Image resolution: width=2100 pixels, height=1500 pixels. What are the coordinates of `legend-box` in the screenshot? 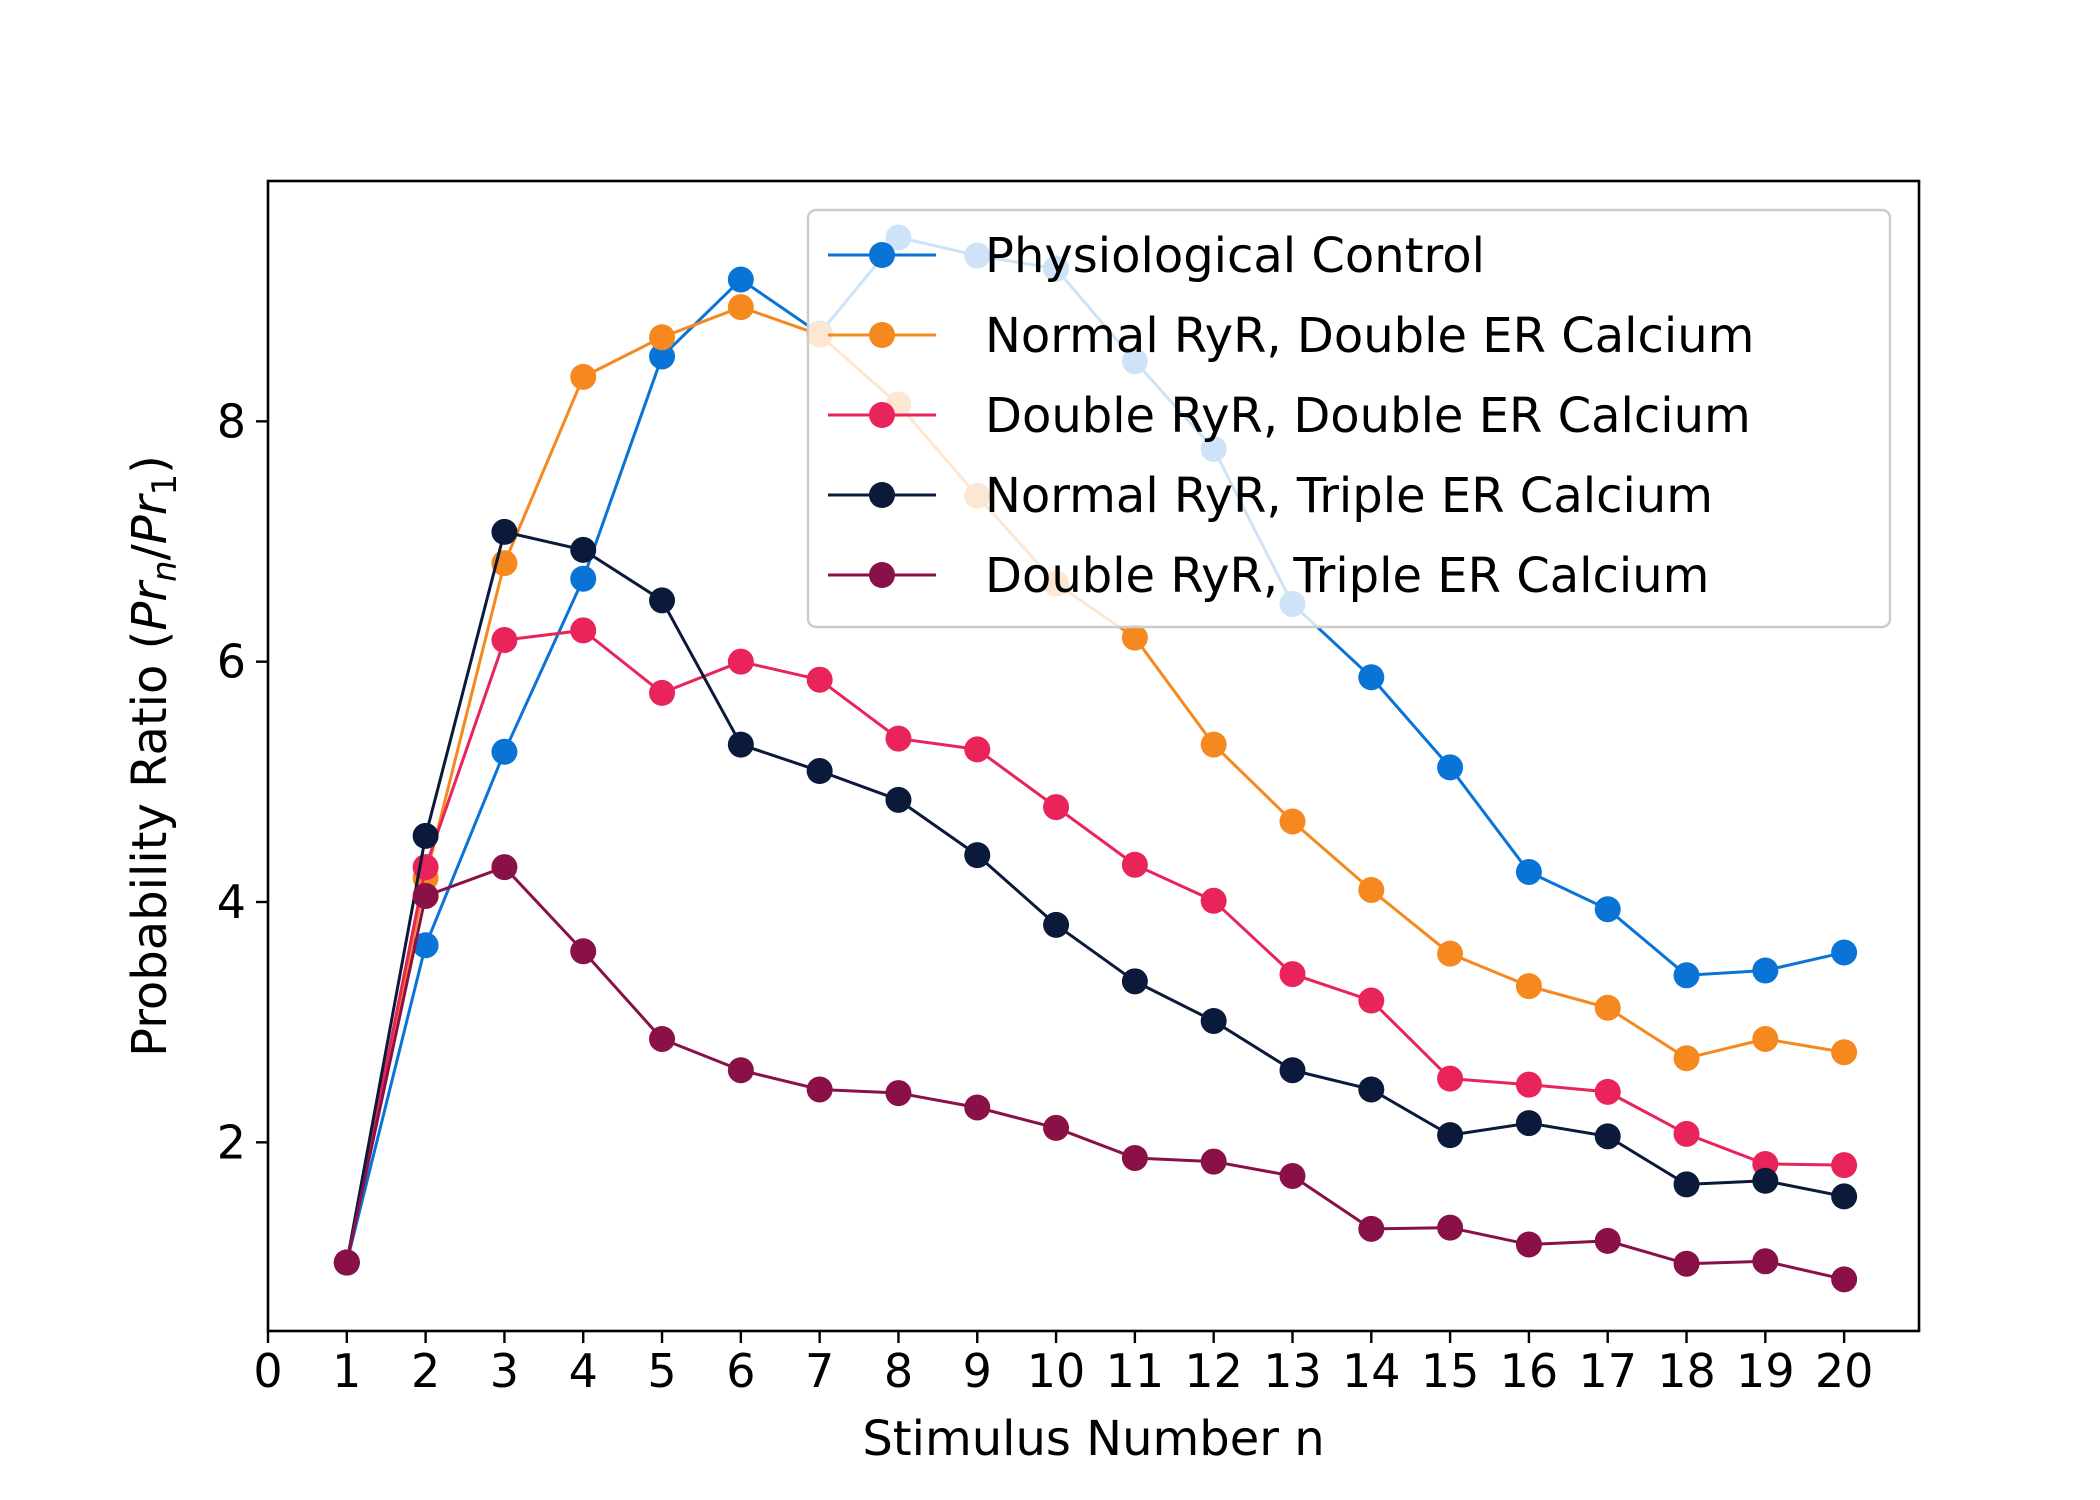 It's located at (1349, 418).